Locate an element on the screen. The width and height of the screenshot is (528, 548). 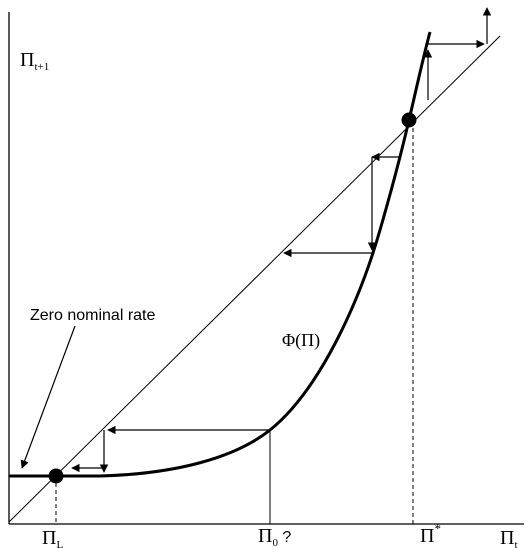
y-axis-label: Πt+1 is located at coordinates (34, 61).